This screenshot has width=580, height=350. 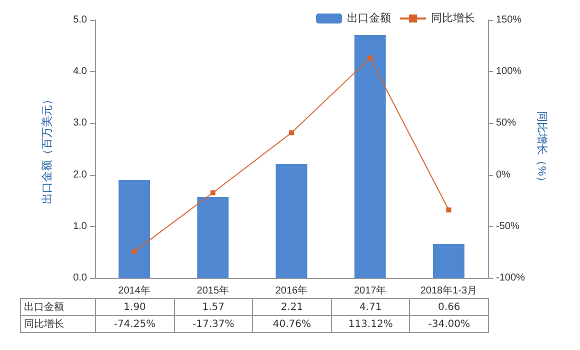 I want to click on legend-label: 同比增长, so click(x=453, y=18).